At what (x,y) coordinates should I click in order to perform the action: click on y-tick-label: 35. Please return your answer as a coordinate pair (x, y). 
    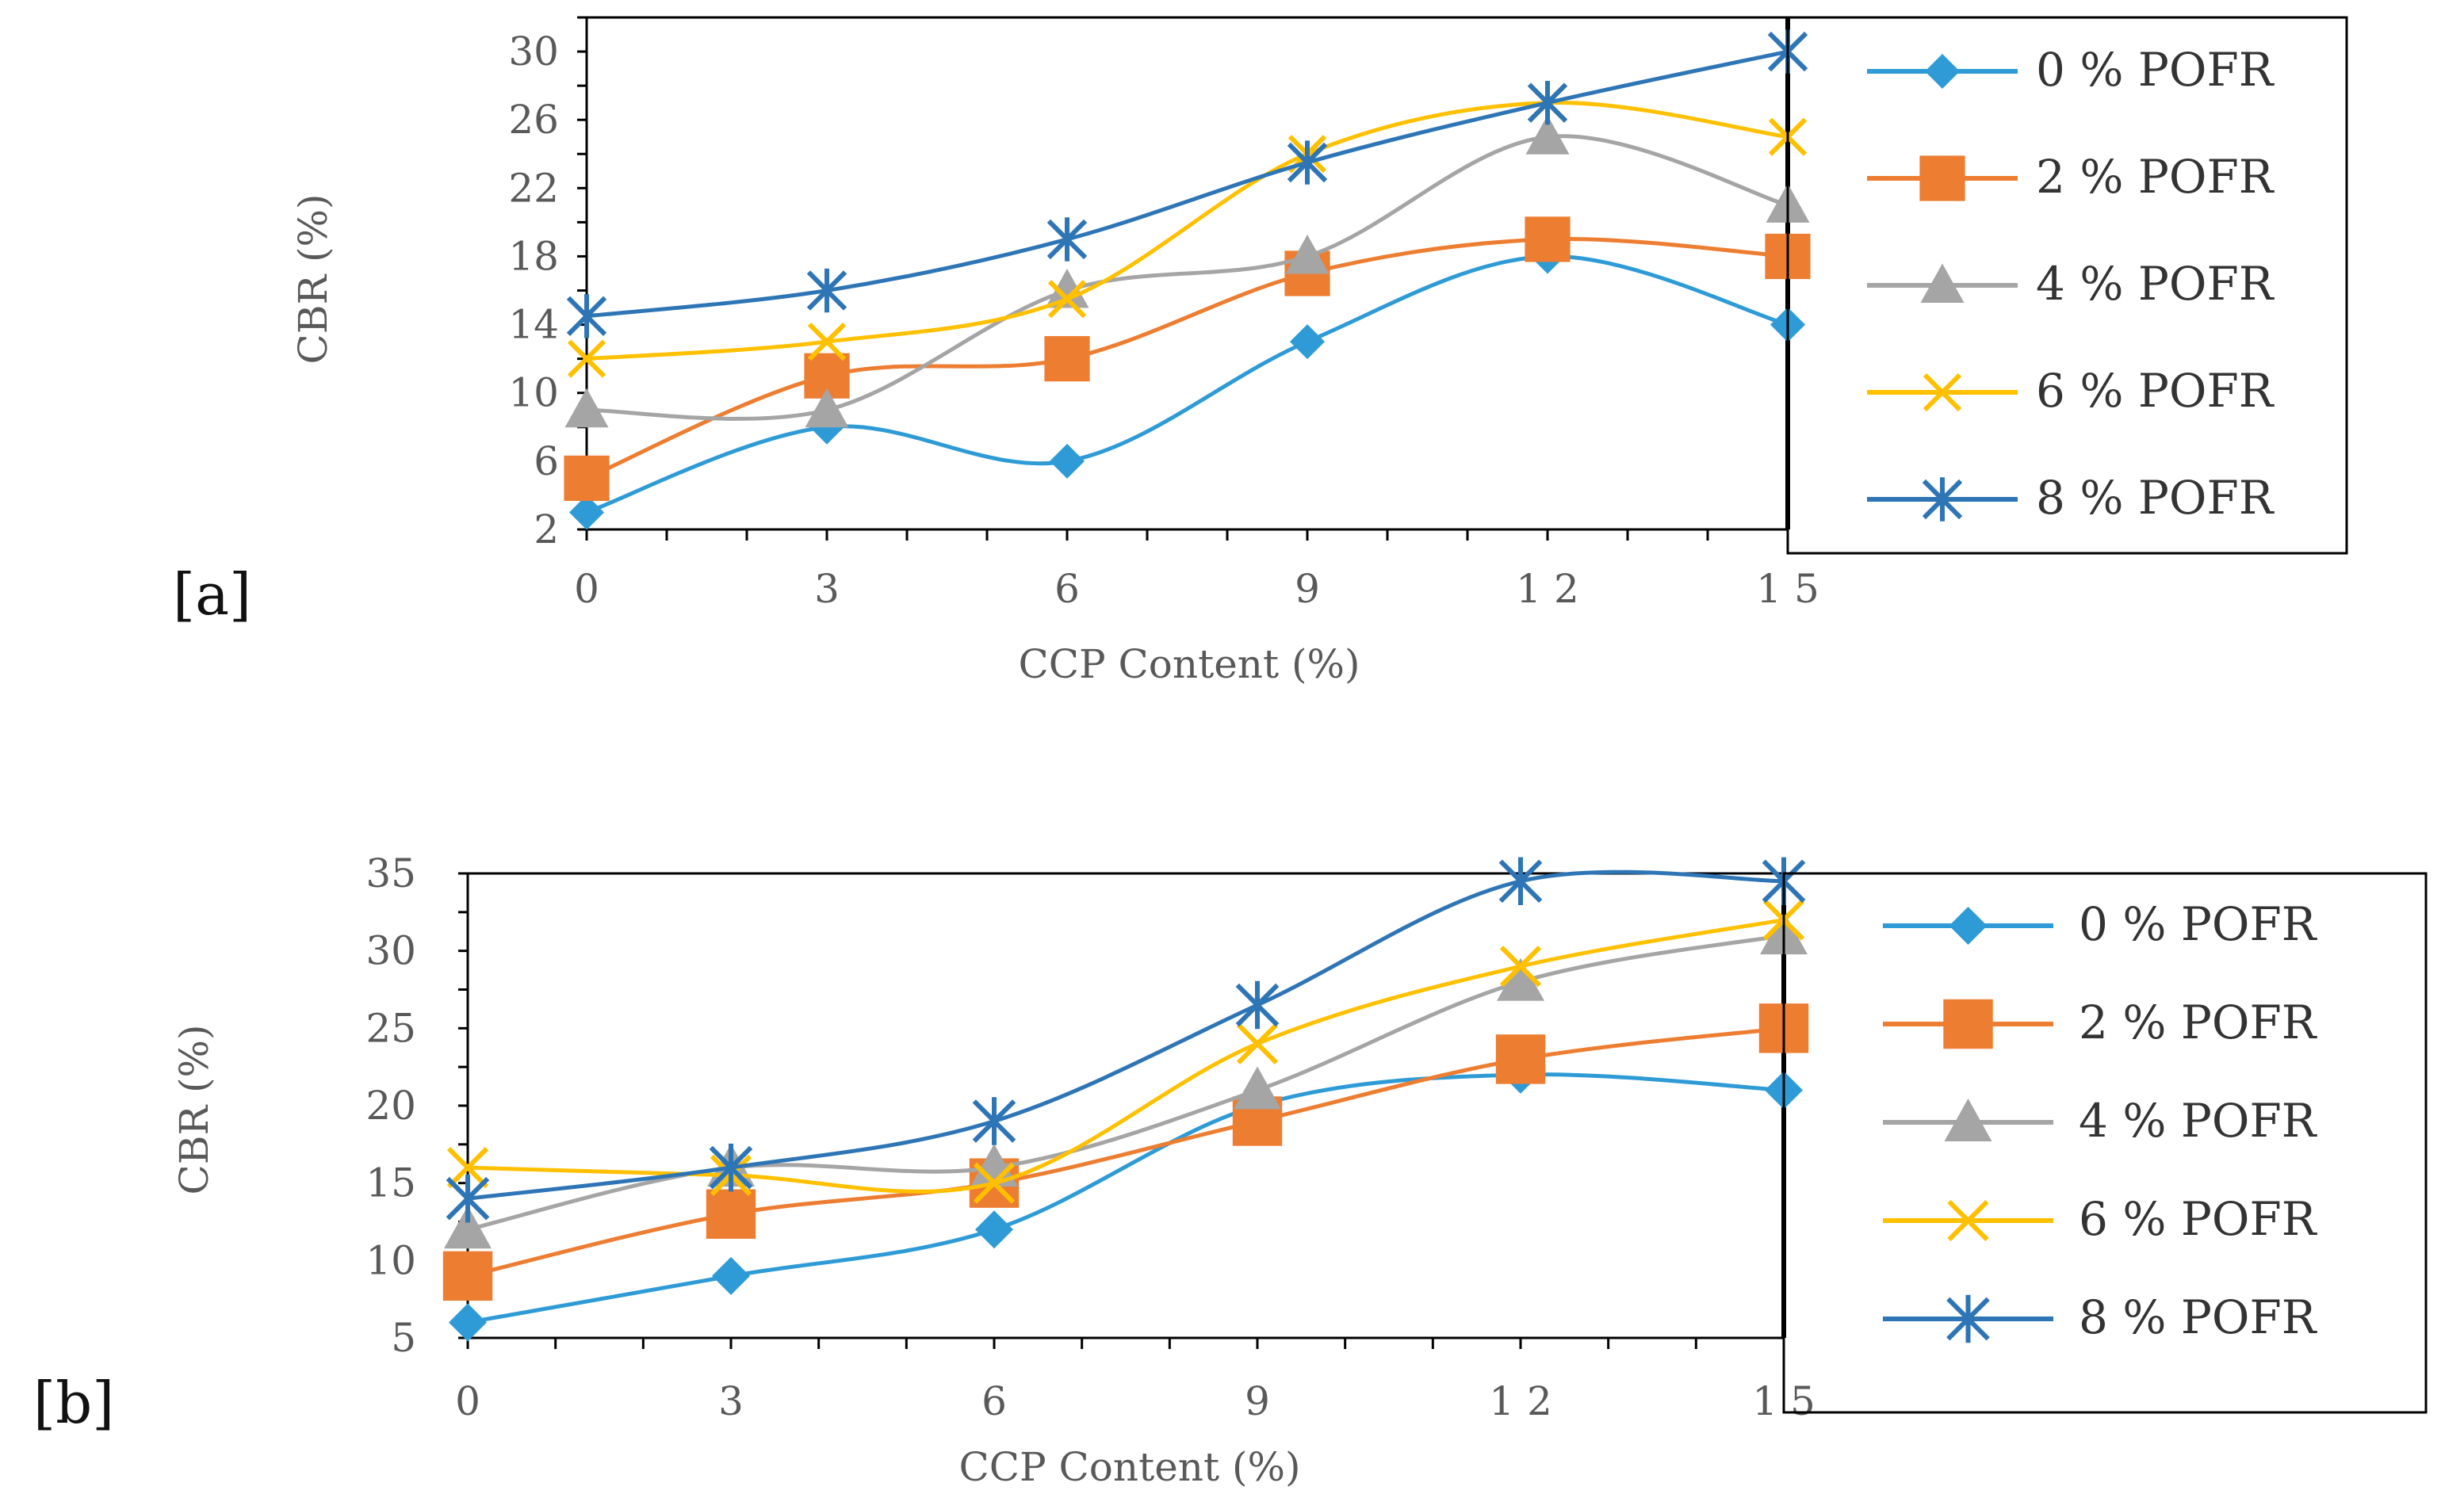
    Looking at the image, I should click on (391, 873).